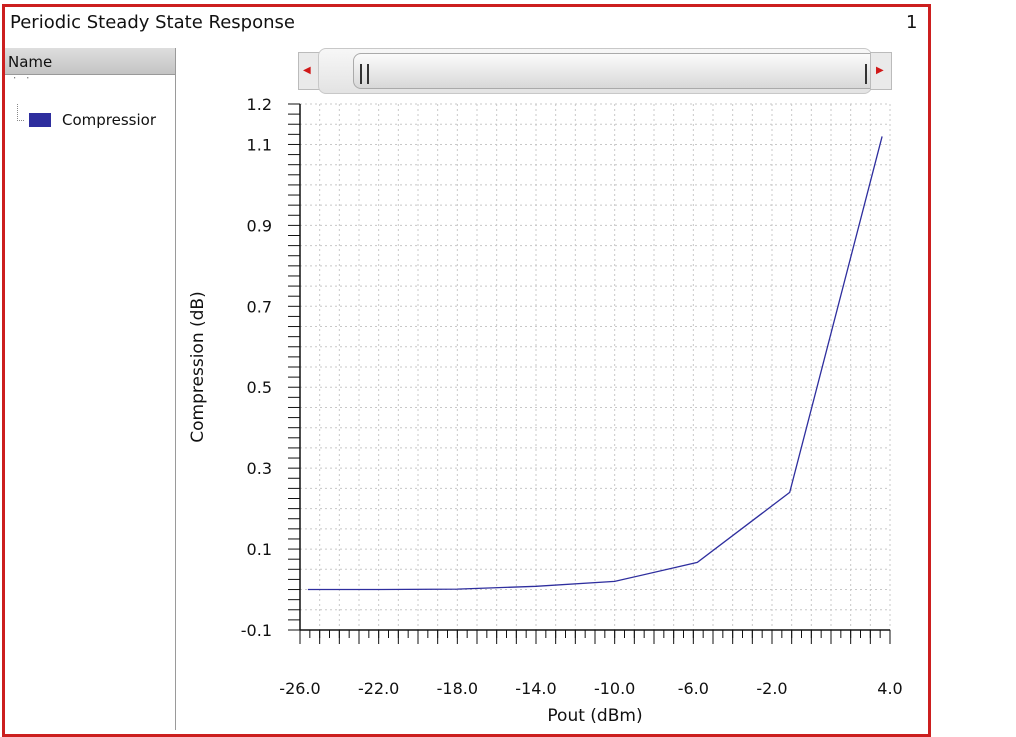  What do you see at coordinates (617, 71) in the screenshot?
I see `scroll-thumb` at bounding box center [617, 71].